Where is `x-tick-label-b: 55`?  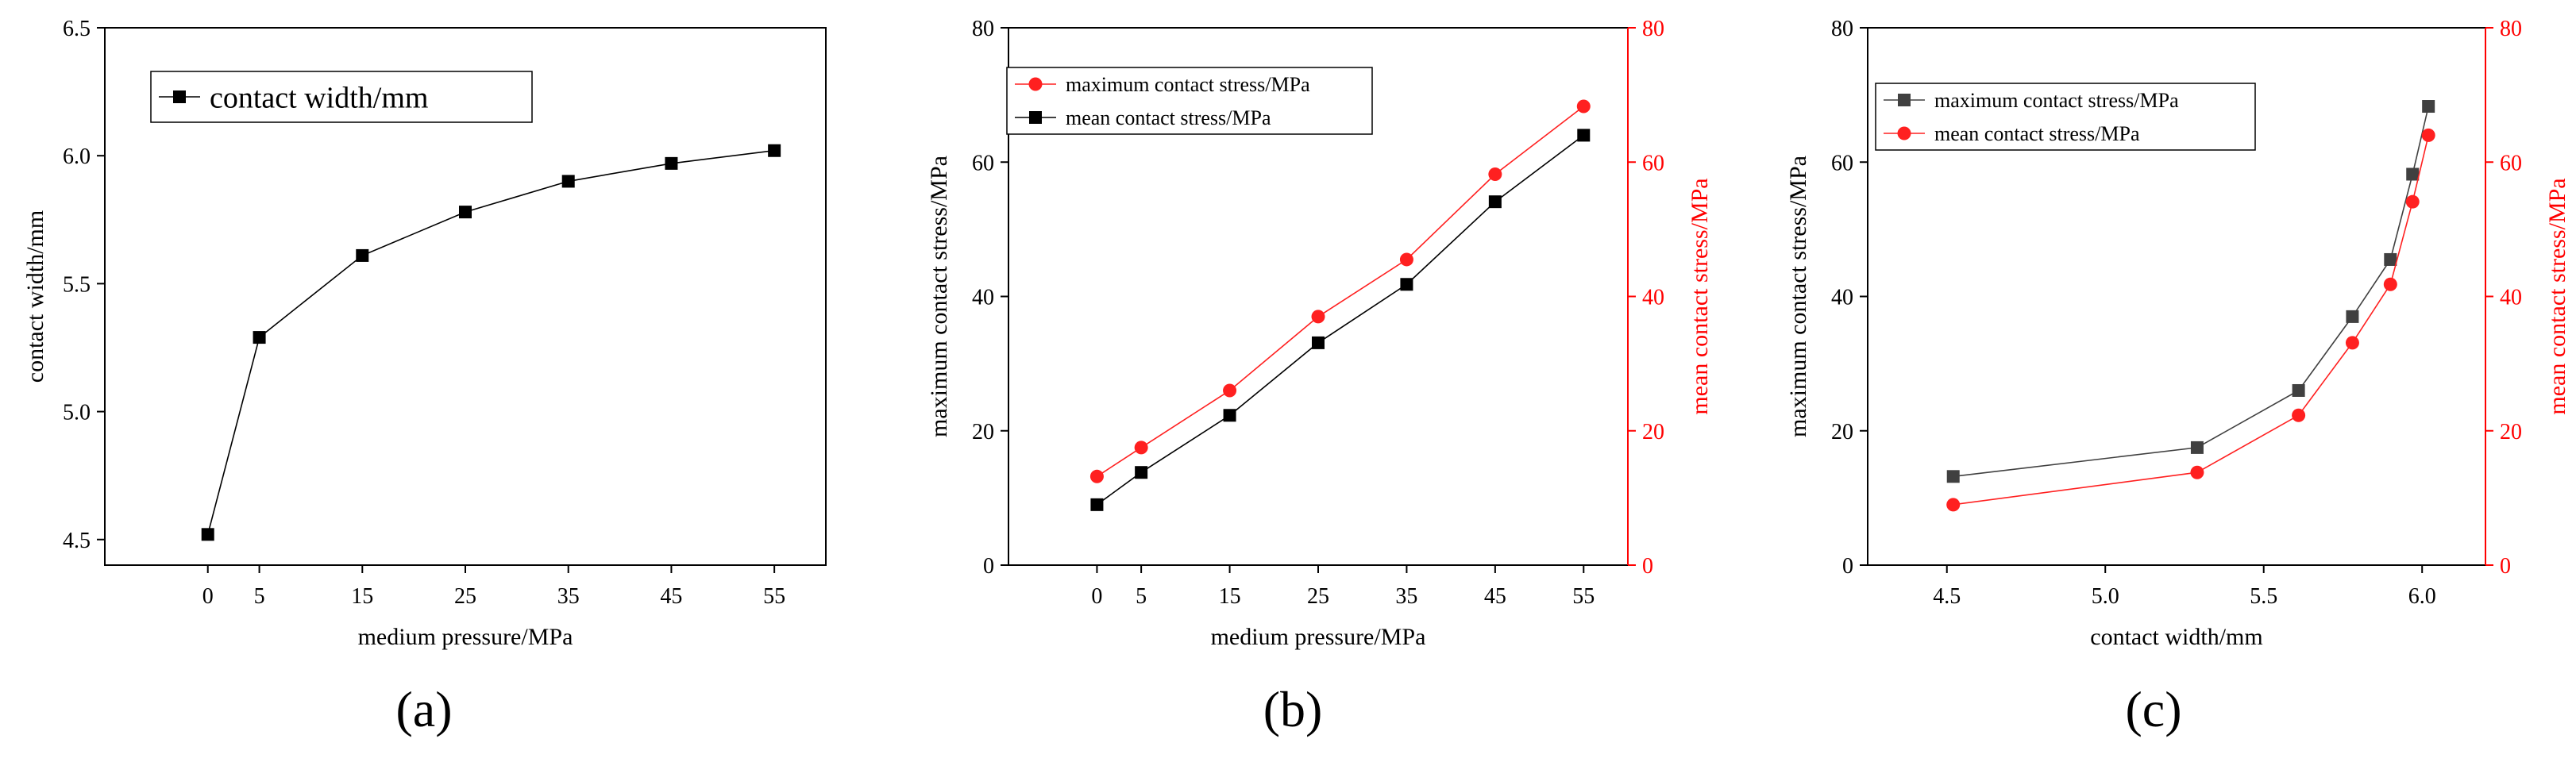
x-tick-label-b: 55 is located at coordinates (1583, 596).